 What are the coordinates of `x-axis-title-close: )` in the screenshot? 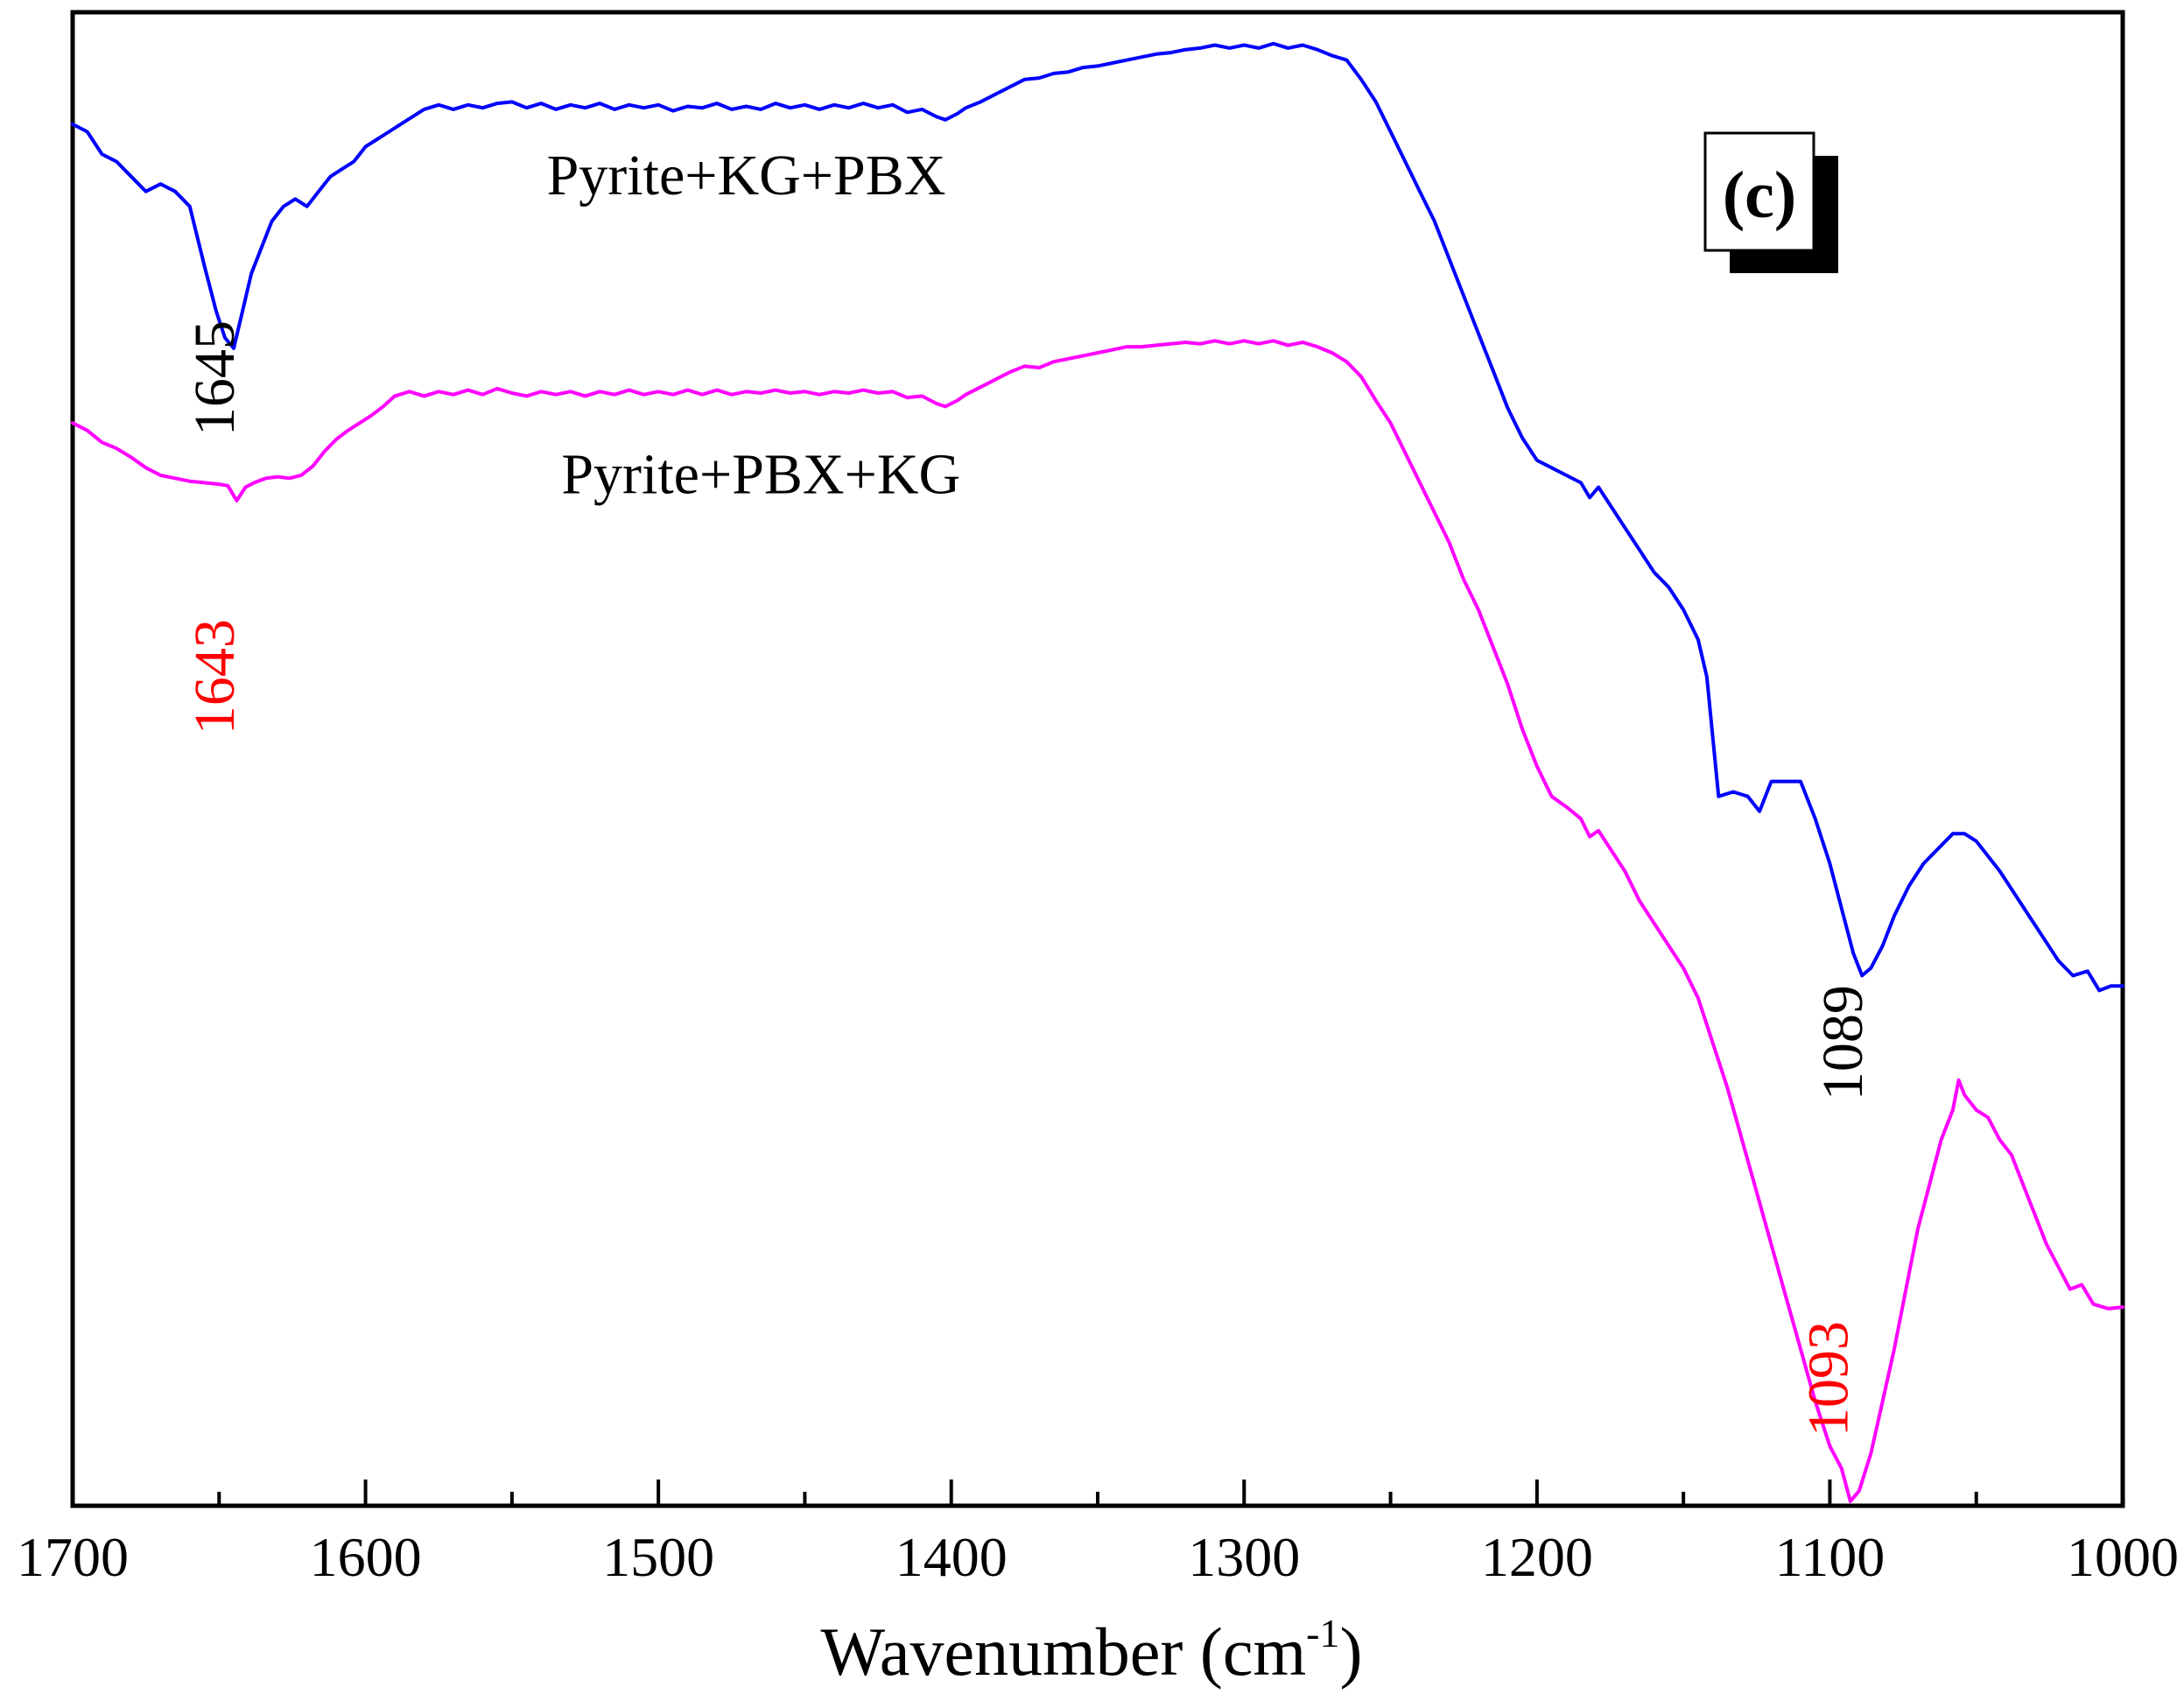 It's located at (1351, 1651).